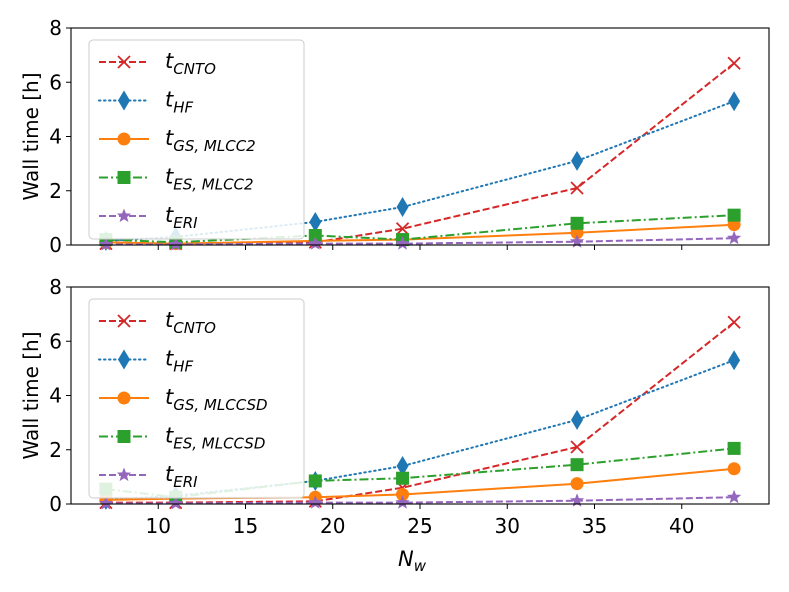 The image size is (789, 592). I want to click on legend-marker-es-mlccsd, so click(124, 436).